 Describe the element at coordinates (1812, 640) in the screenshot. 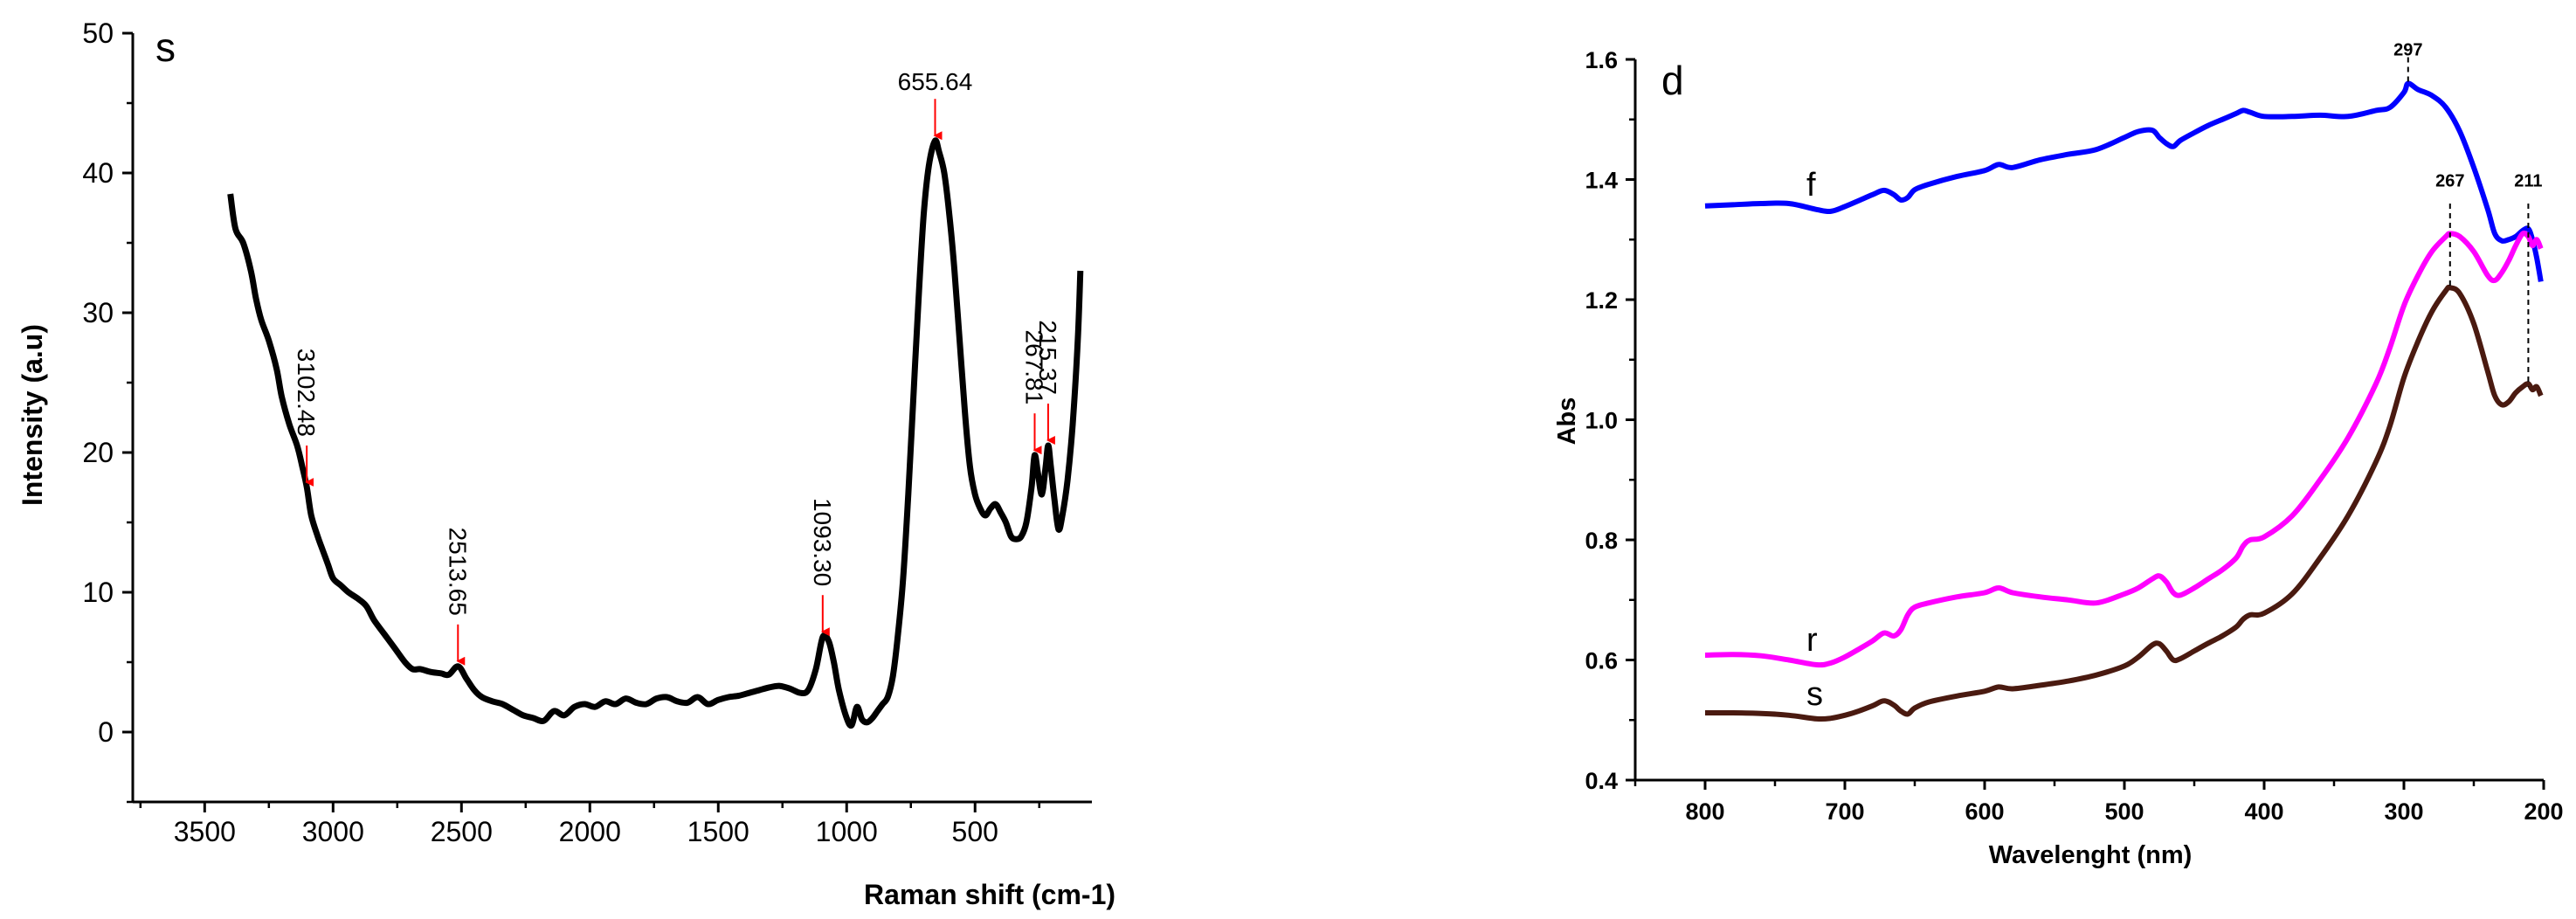

I see `uvvis-series-r-label: r` at that location.